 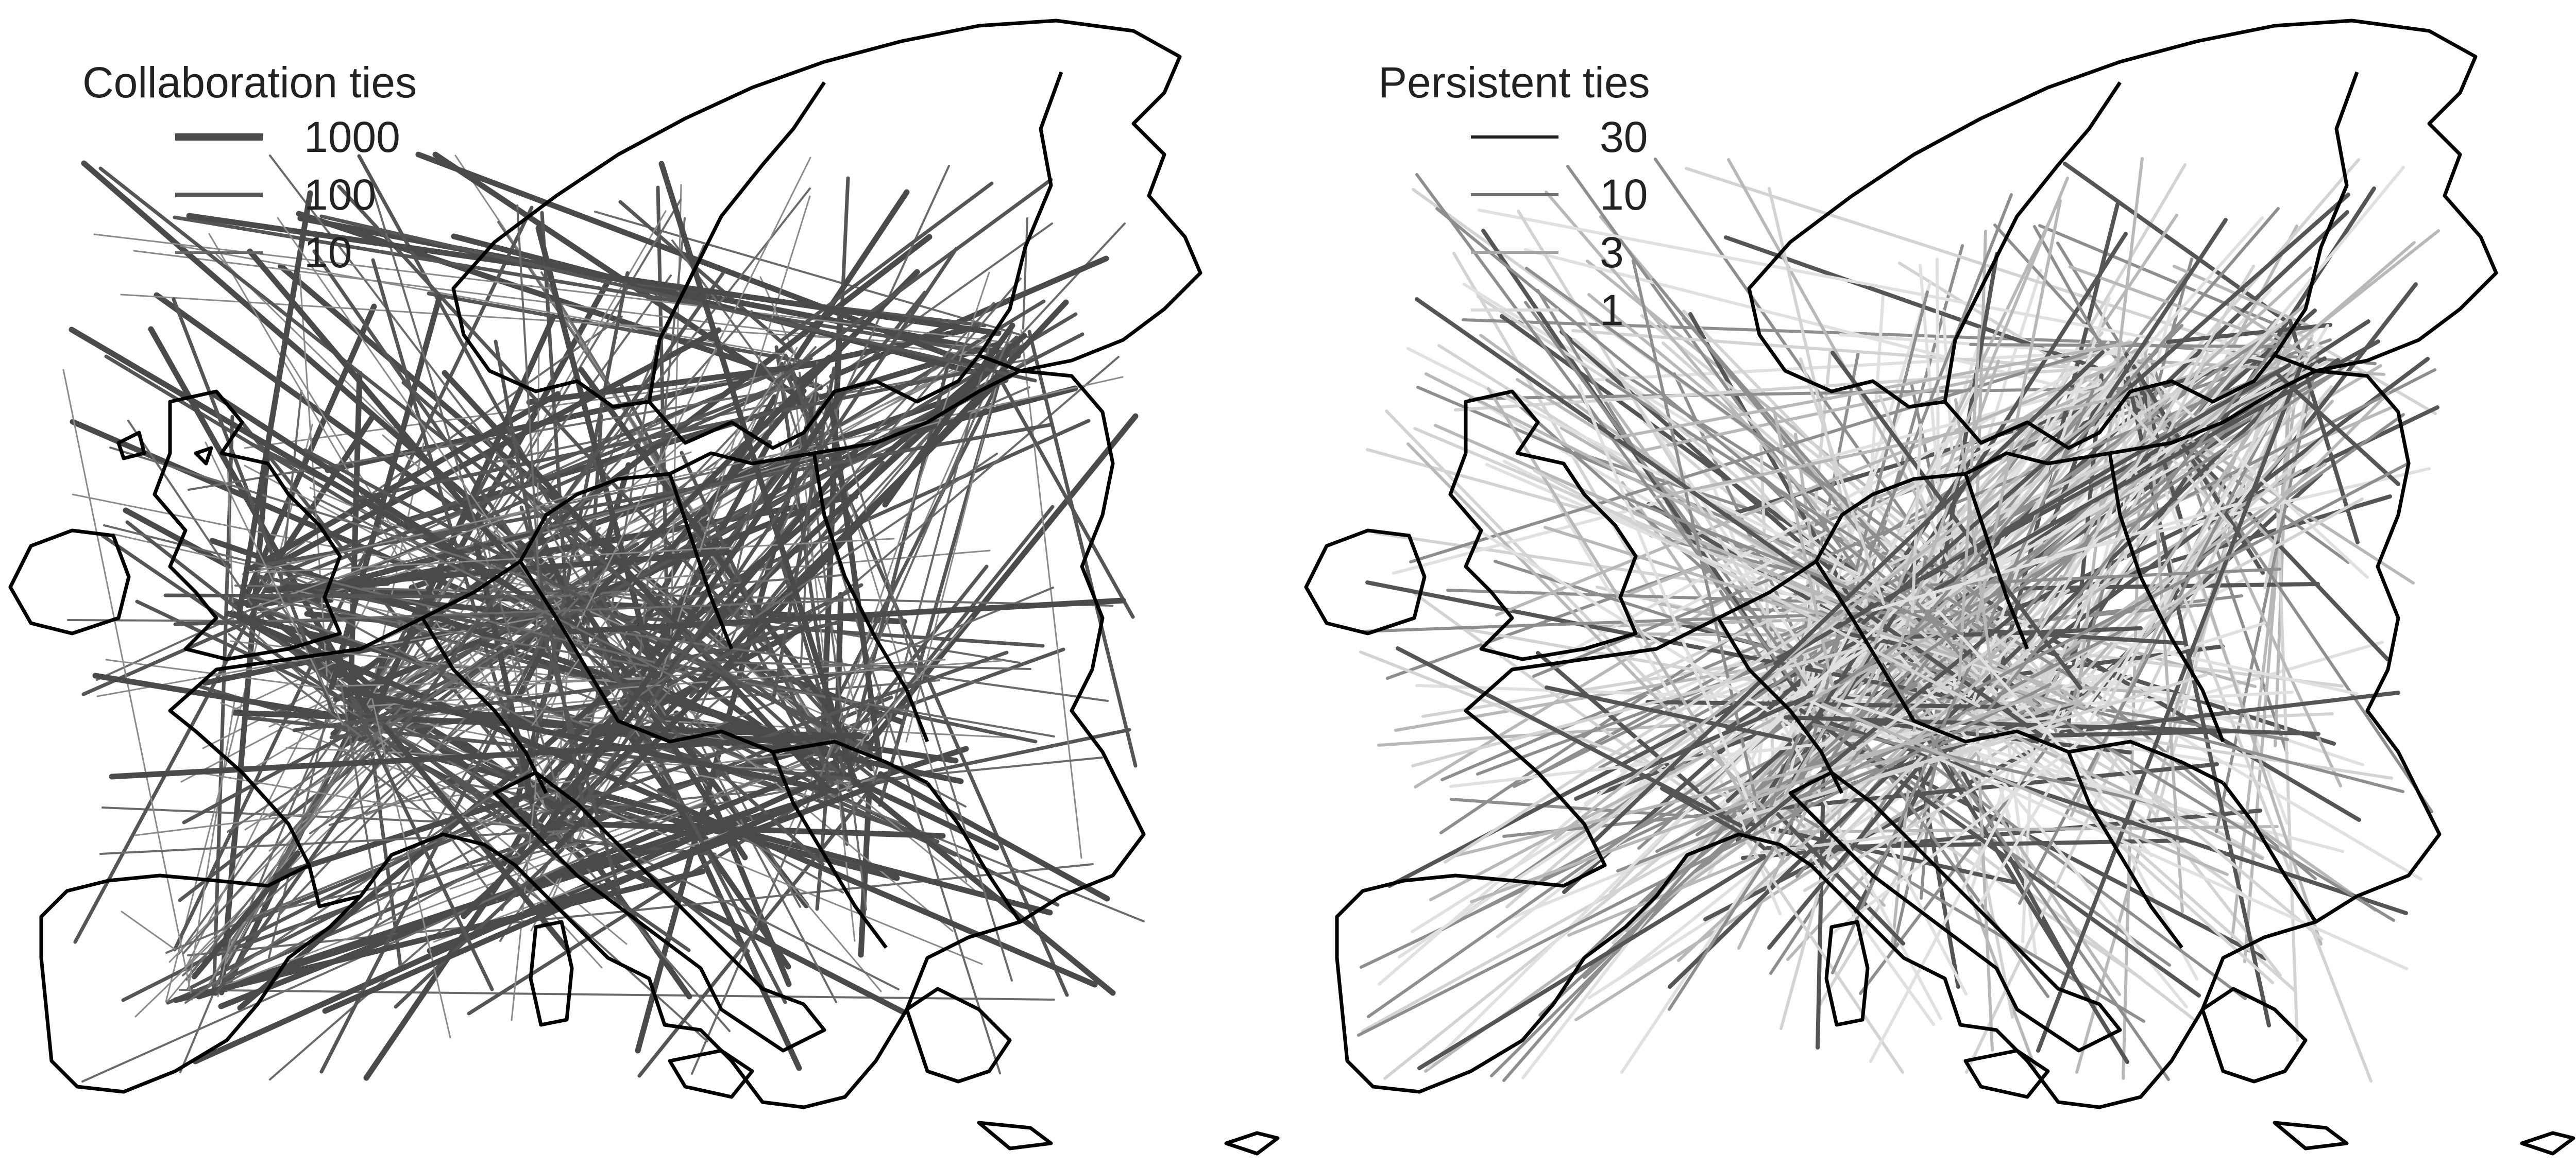 I want to click on italy-outline, so click(x=659, y=912).